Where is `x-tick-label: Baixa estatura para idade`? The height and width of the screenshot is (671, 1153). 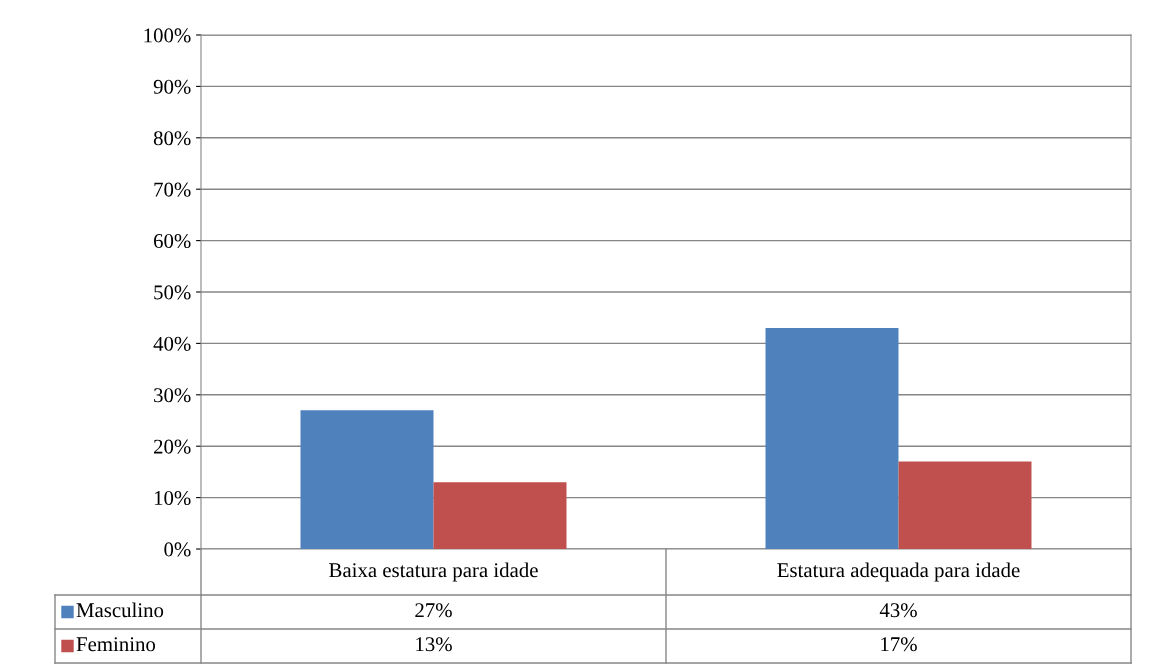 x-tick-label: Baixa estatura para idade is located at coordinates (433, 572).